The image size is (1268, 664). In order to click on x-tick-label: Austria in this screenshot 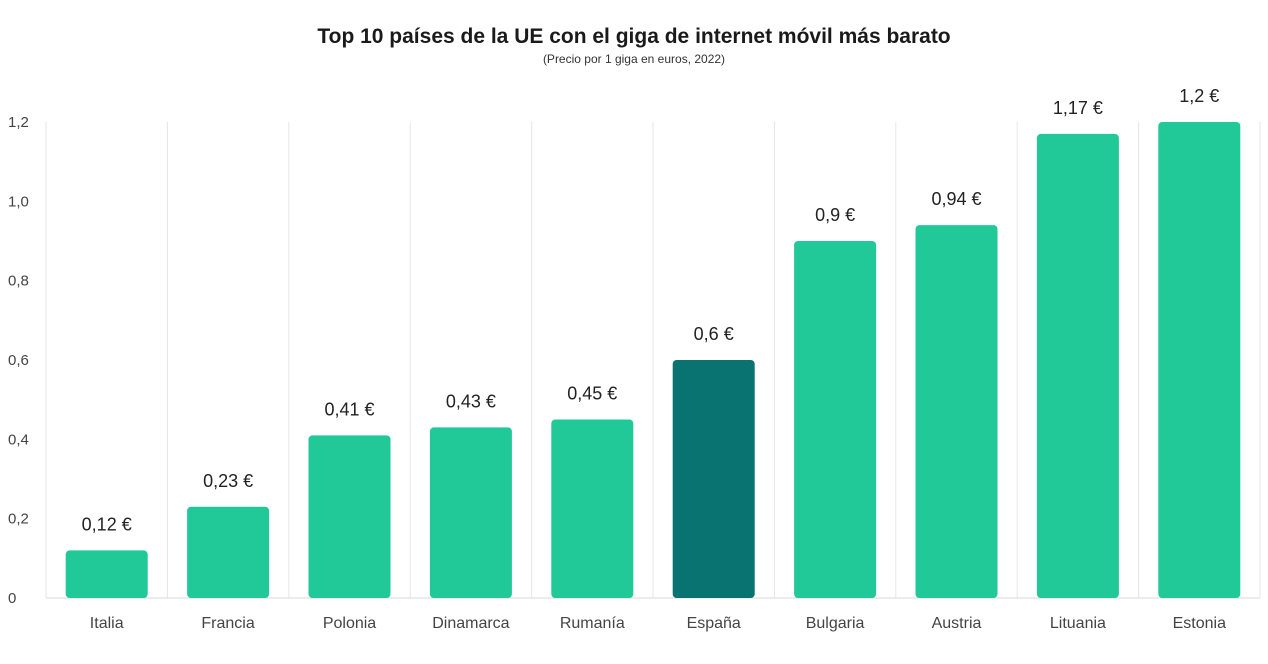, I will do `click(957, 623)`.